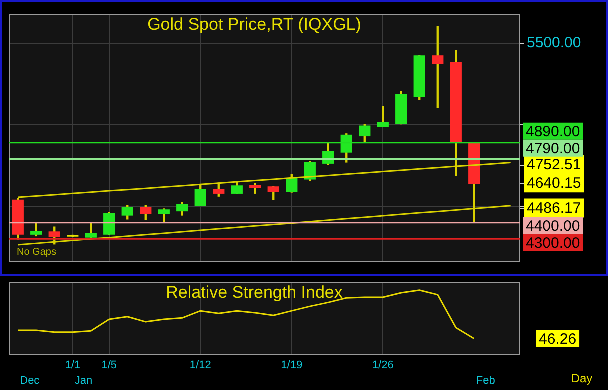 The image size is (608, 390). Describe the element at coordinates (36, 252) in the screenshot. I see `annotation: No Gaps` at that location.